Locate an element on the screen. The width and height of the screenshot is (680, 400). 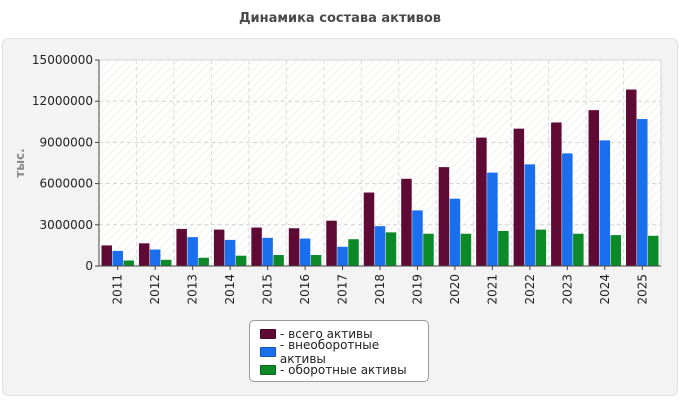
x-tick-label: 2023 is located at coordinates (567, 289).